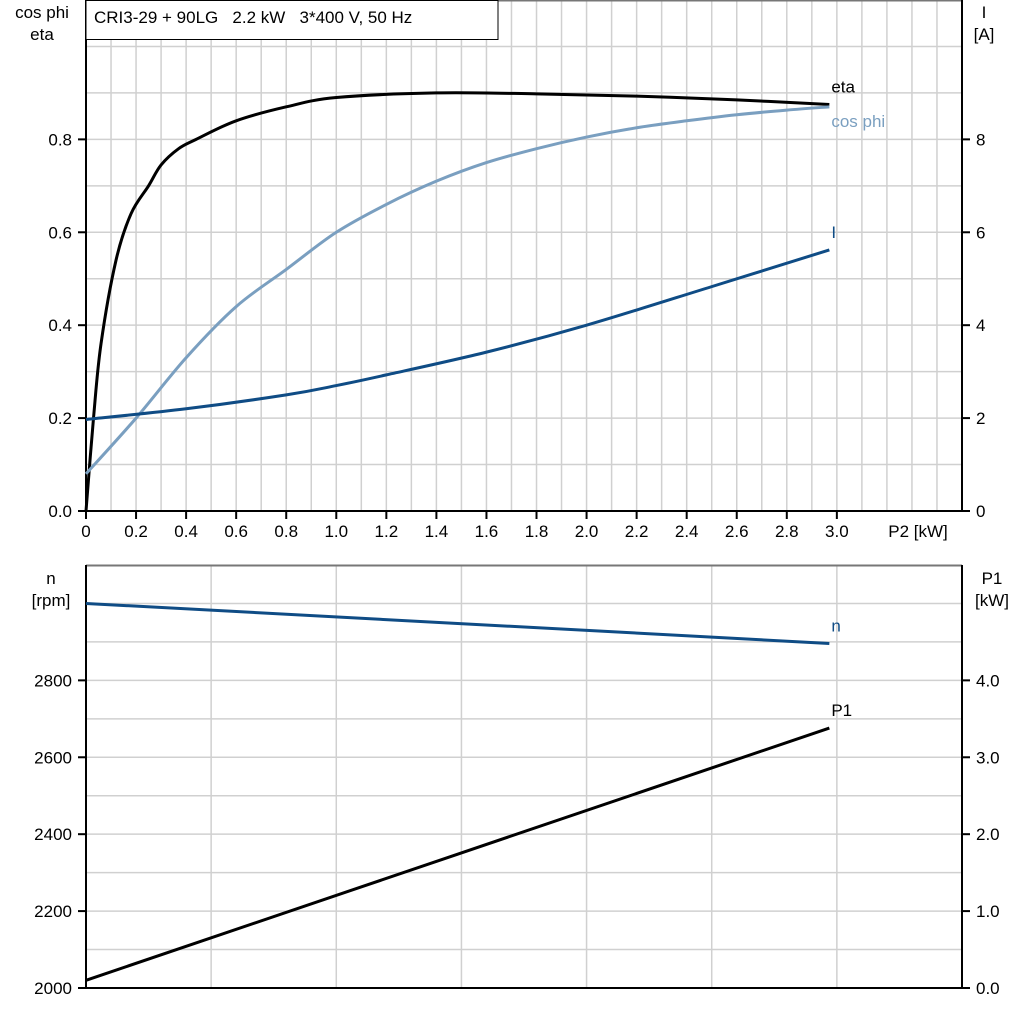 The width and height of the screenshot is (1024, 1029). What do you see at coordinates (186, 531) in the screenshot?
I see `x-tick-label: 0.4` at bounding box center [186, 531].